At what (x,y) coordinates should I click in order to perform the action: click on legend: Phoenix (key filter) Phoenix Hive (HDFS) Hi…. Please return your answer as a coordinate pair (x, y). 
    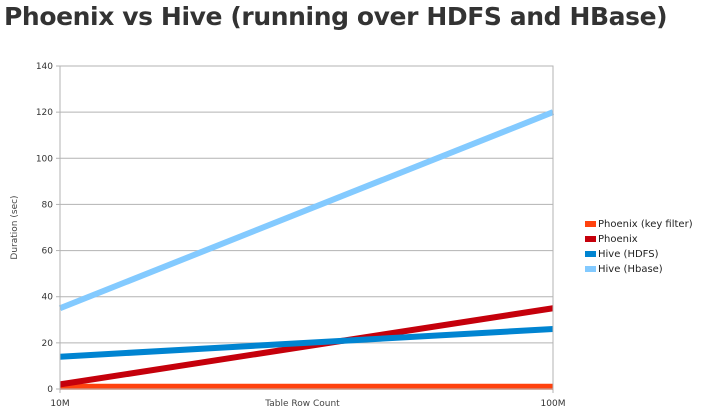
    Looking at the image, I should click on (639, 247).